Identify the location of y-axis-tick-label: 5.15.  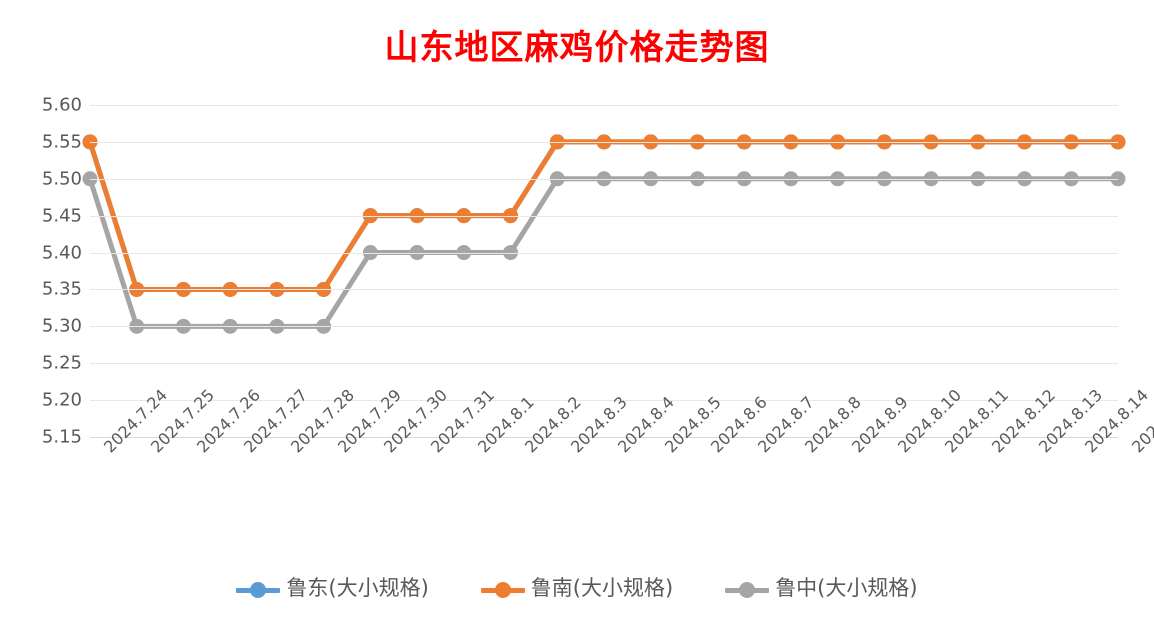
(61, 437).